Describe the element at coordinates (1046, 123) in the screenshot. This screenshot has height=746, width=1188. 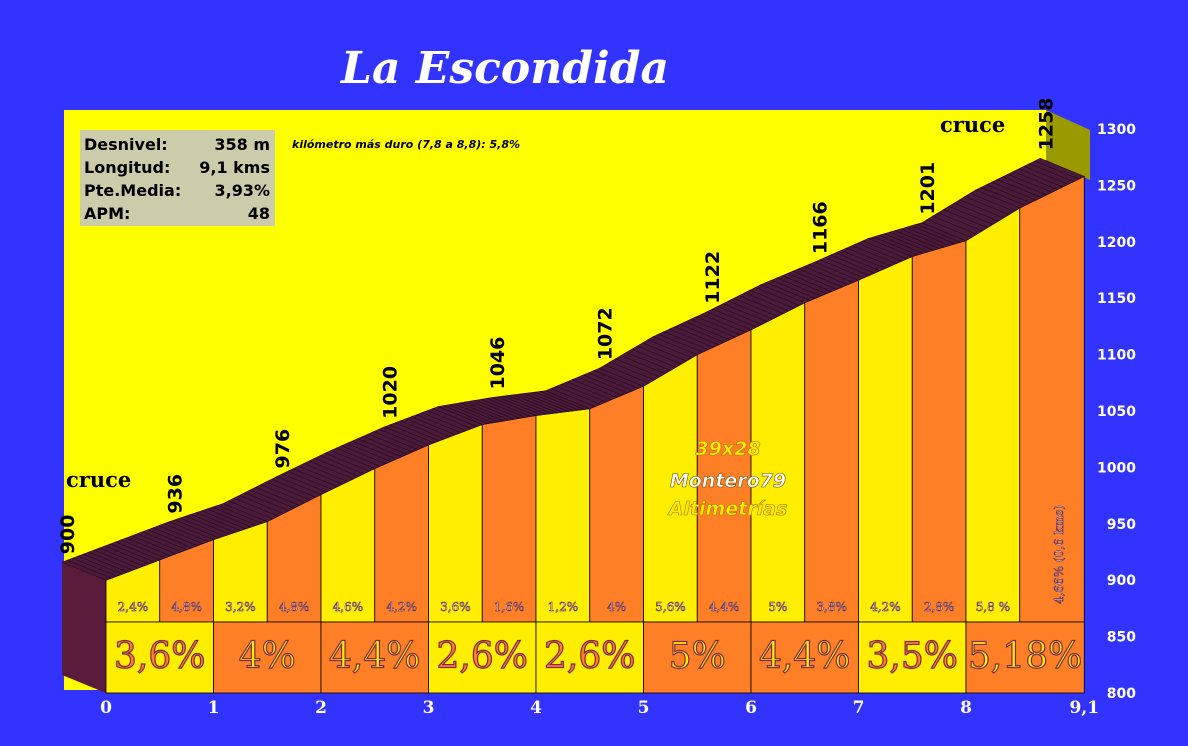
I see `km-altitude-label: 1258` at that location.